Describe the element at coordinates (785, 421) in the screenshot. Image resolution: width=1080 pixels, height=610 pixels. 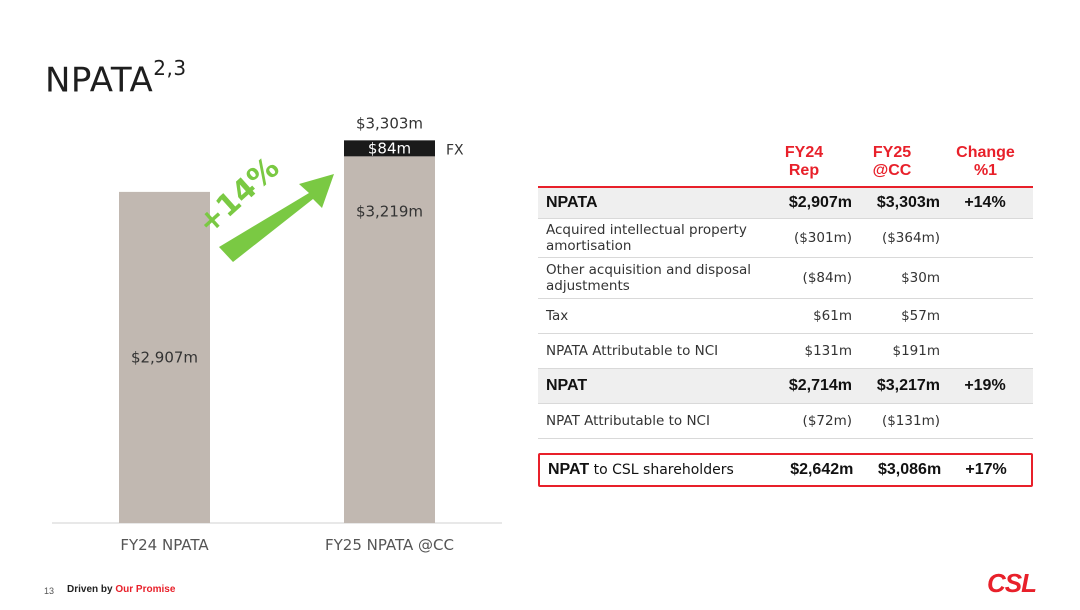
I see `table-row: NPAT Attributable to NCI ($72m) ($131m)` at that location.